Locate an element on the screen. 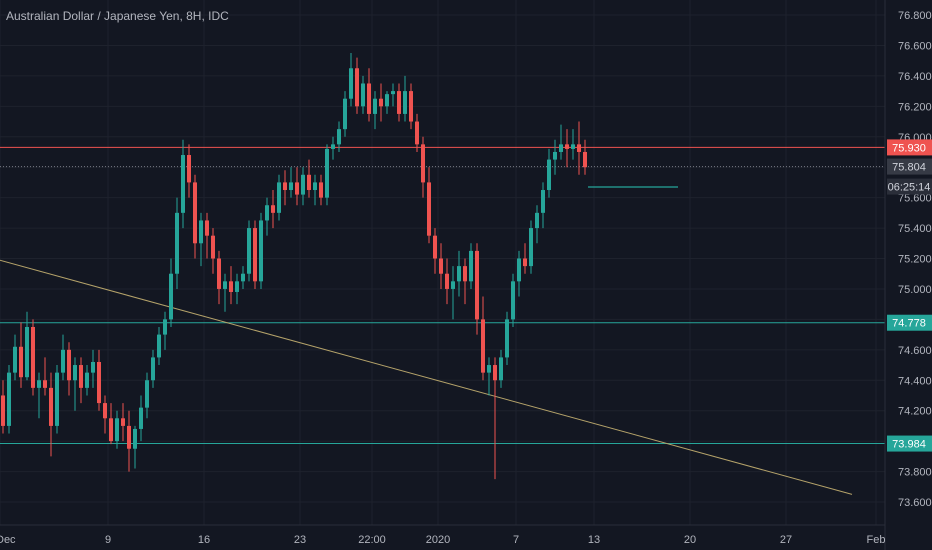 This screenshot has height=550, width=932. y-tick-label: 75.000 is located at coordinates (915, 290).